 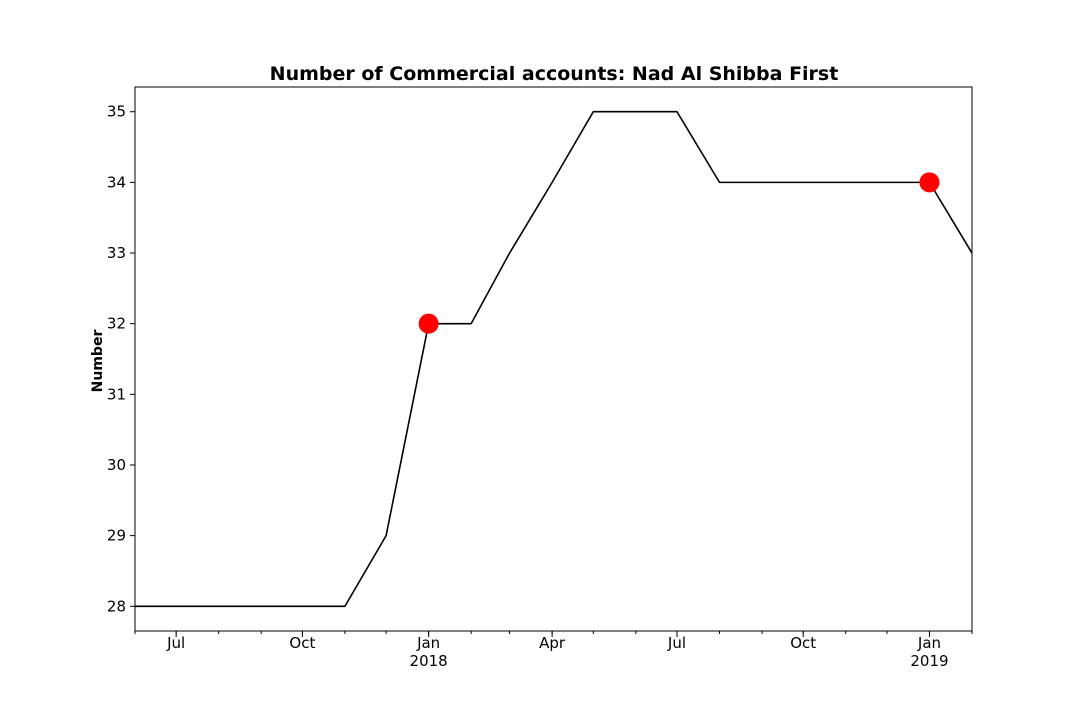 I want to click on y-tick-label: 33, so click(x=116, y=253).